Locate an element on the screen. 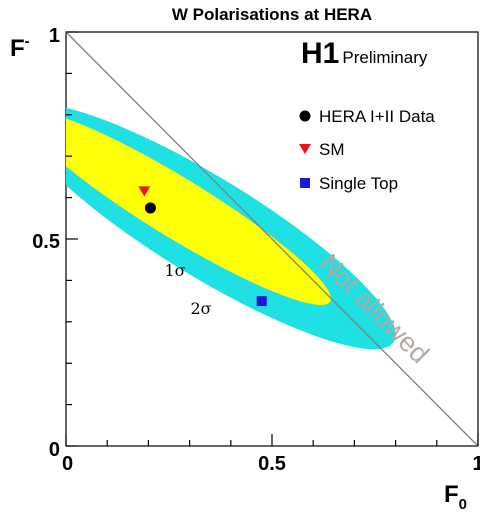 The width and height of the screenshot is (480, 512). legend: HERA I+II Data SM Single Top is located at coordinates (367, 150).